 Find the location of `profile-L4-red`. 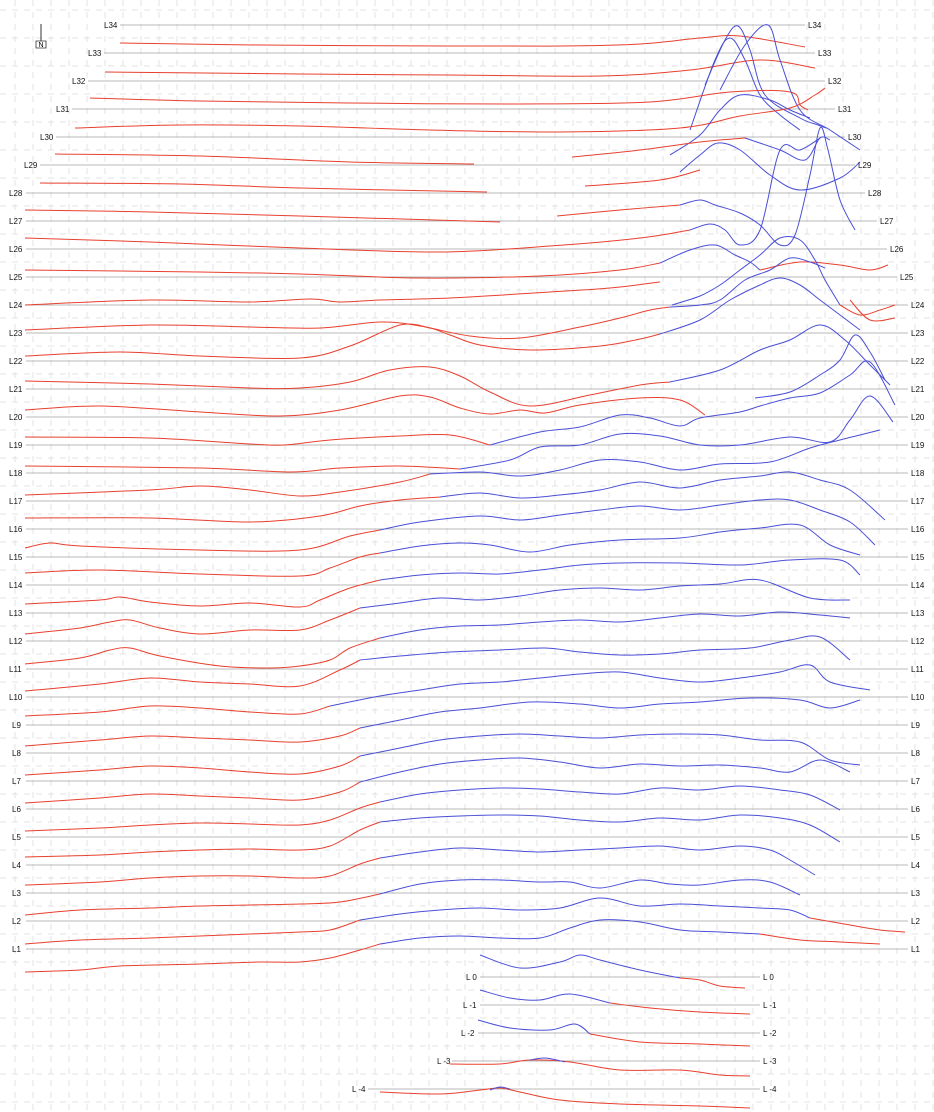

profile-L4-red is located at coordinates (202, 871).